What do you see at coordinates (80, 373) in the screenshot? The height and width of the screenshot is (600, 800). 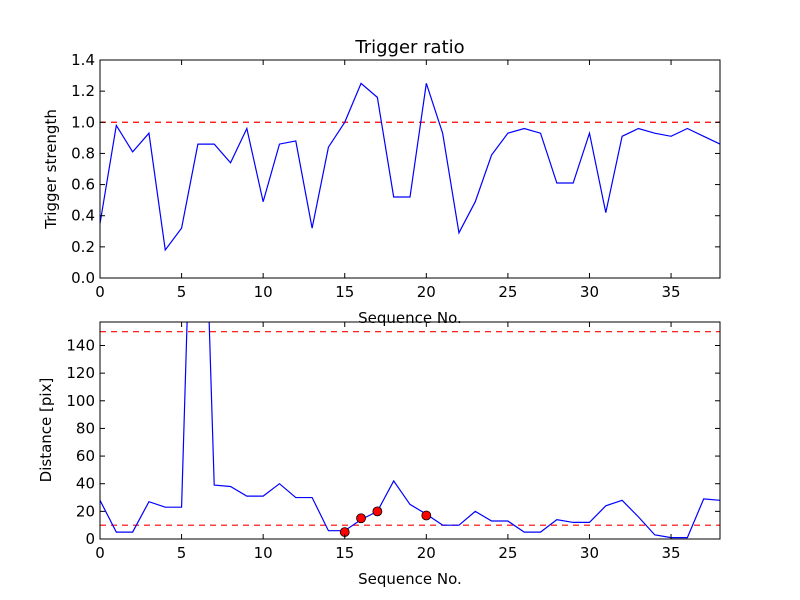 I see `y-tick-label: 120` at bounding box center [80, 373].